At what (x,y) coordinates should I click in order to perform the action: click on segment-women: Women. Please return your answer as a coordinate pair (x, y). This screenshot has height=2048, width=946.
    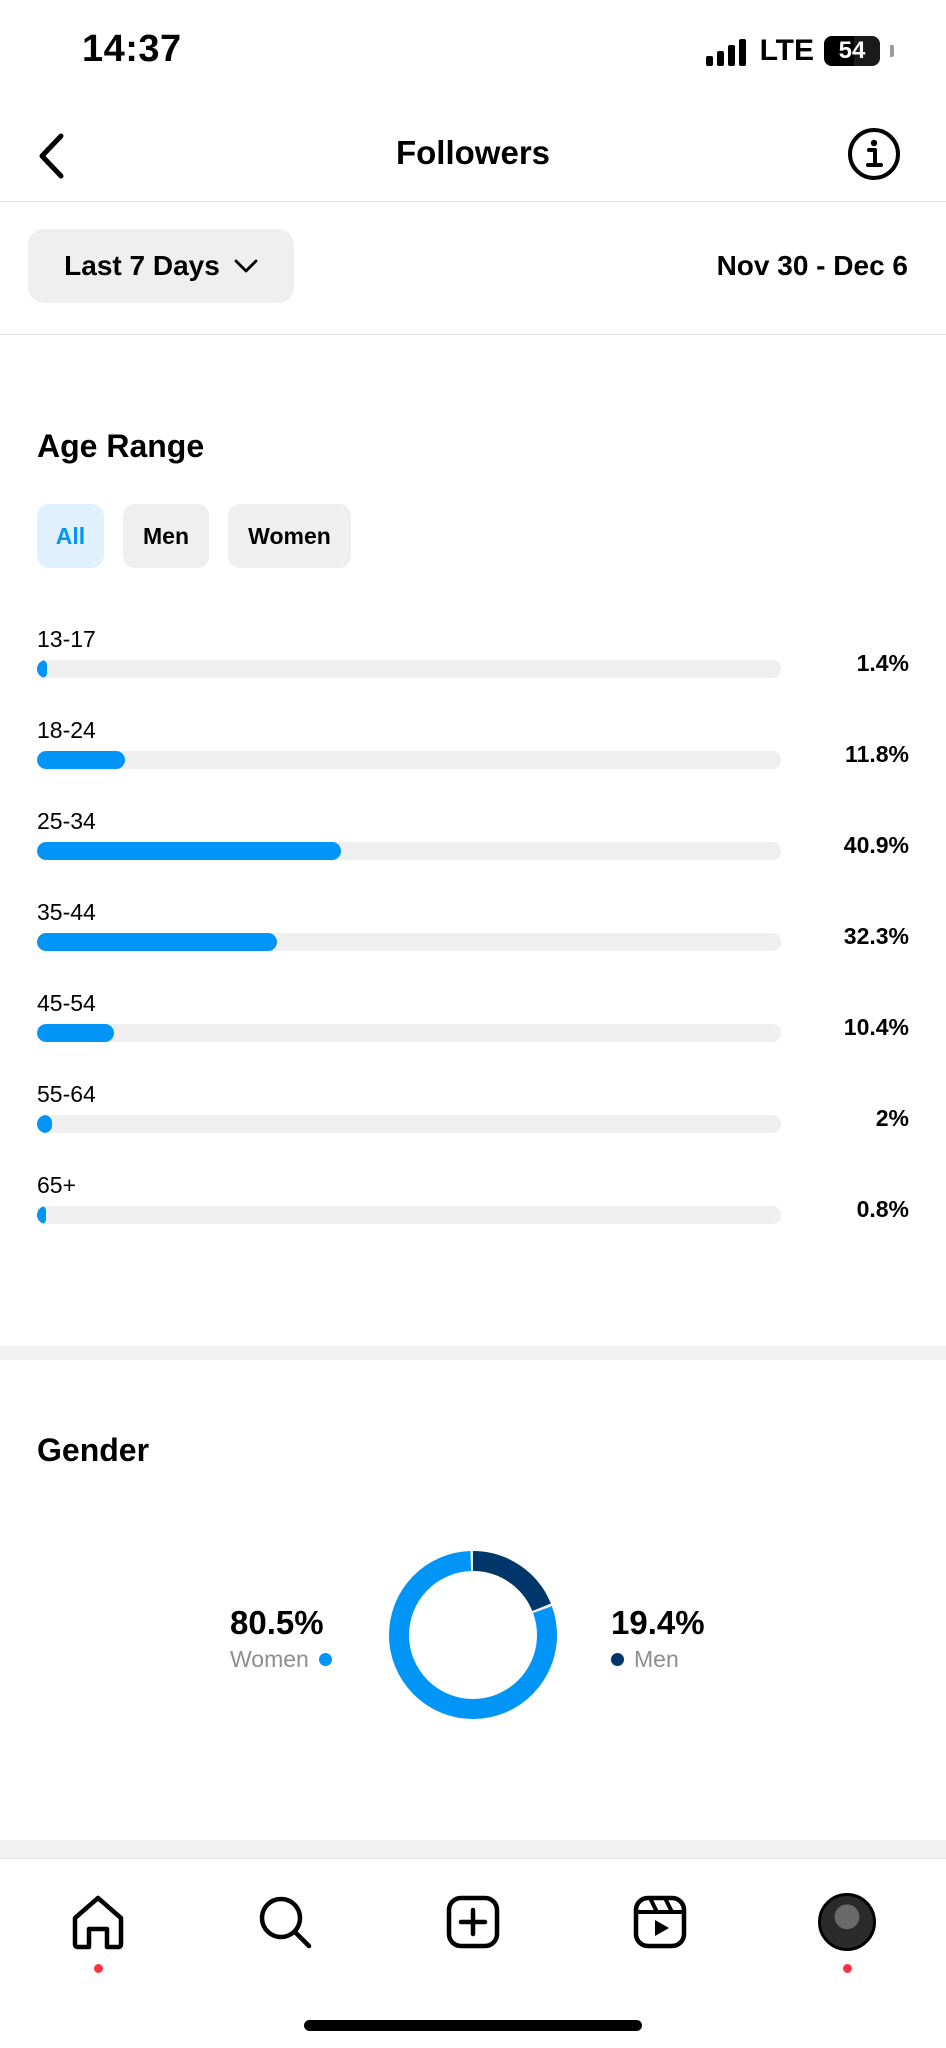
    Looking at the image, I should click on (289, 536).